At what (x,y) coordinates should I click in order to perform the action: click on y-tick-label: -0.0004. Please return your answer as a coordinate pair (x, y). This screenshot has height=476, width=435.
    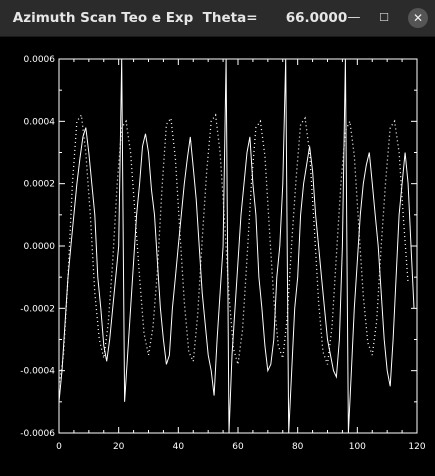
    Looking at the image, I should click on (37, 372).